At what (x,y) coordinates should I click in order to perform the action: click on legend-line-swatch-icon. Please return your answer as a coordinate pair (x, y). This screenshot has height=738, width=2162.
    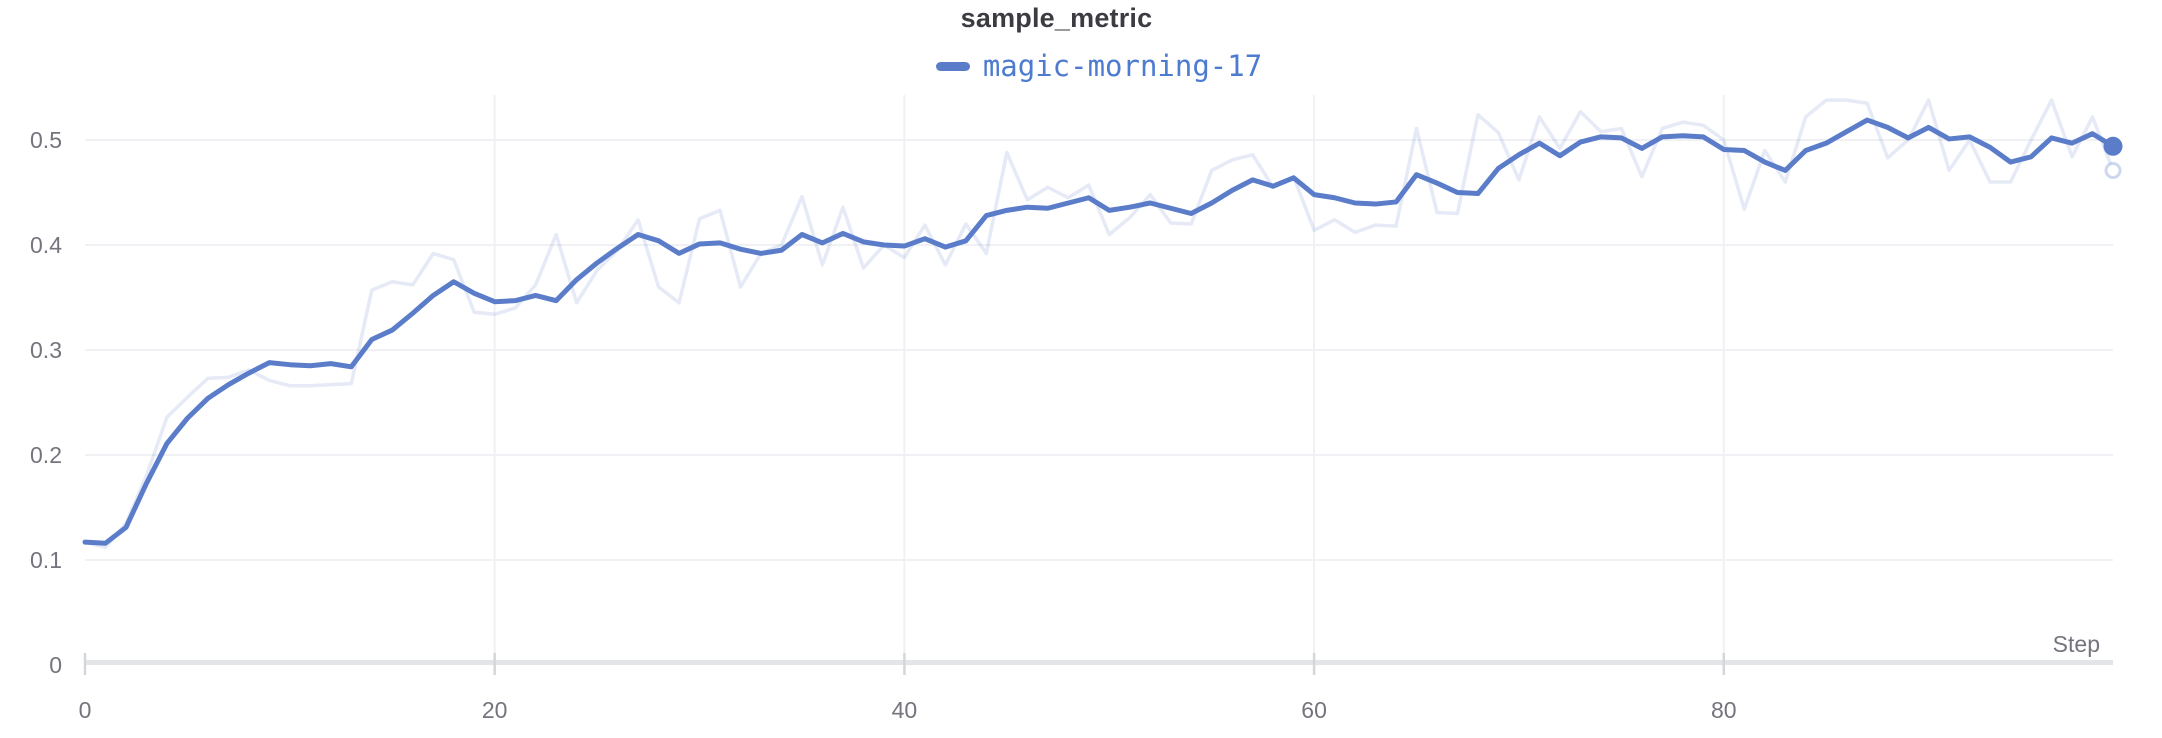
    Looking at the image, I should click on (952, 66).